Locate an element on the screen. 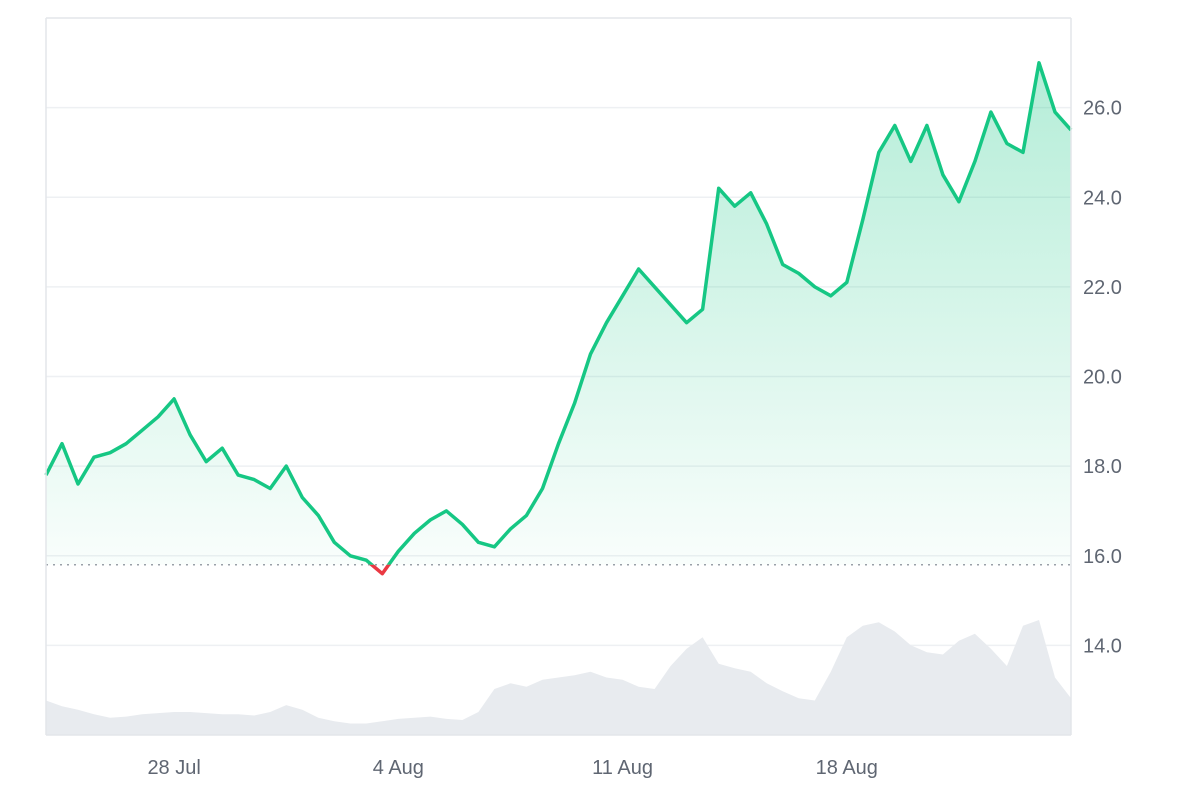 The image size is (1200, 800). y-axis-labels: 26.0 24.0 22.0 20.0 18.0 16.0 14.0 is located at coordinates (1102, 378).